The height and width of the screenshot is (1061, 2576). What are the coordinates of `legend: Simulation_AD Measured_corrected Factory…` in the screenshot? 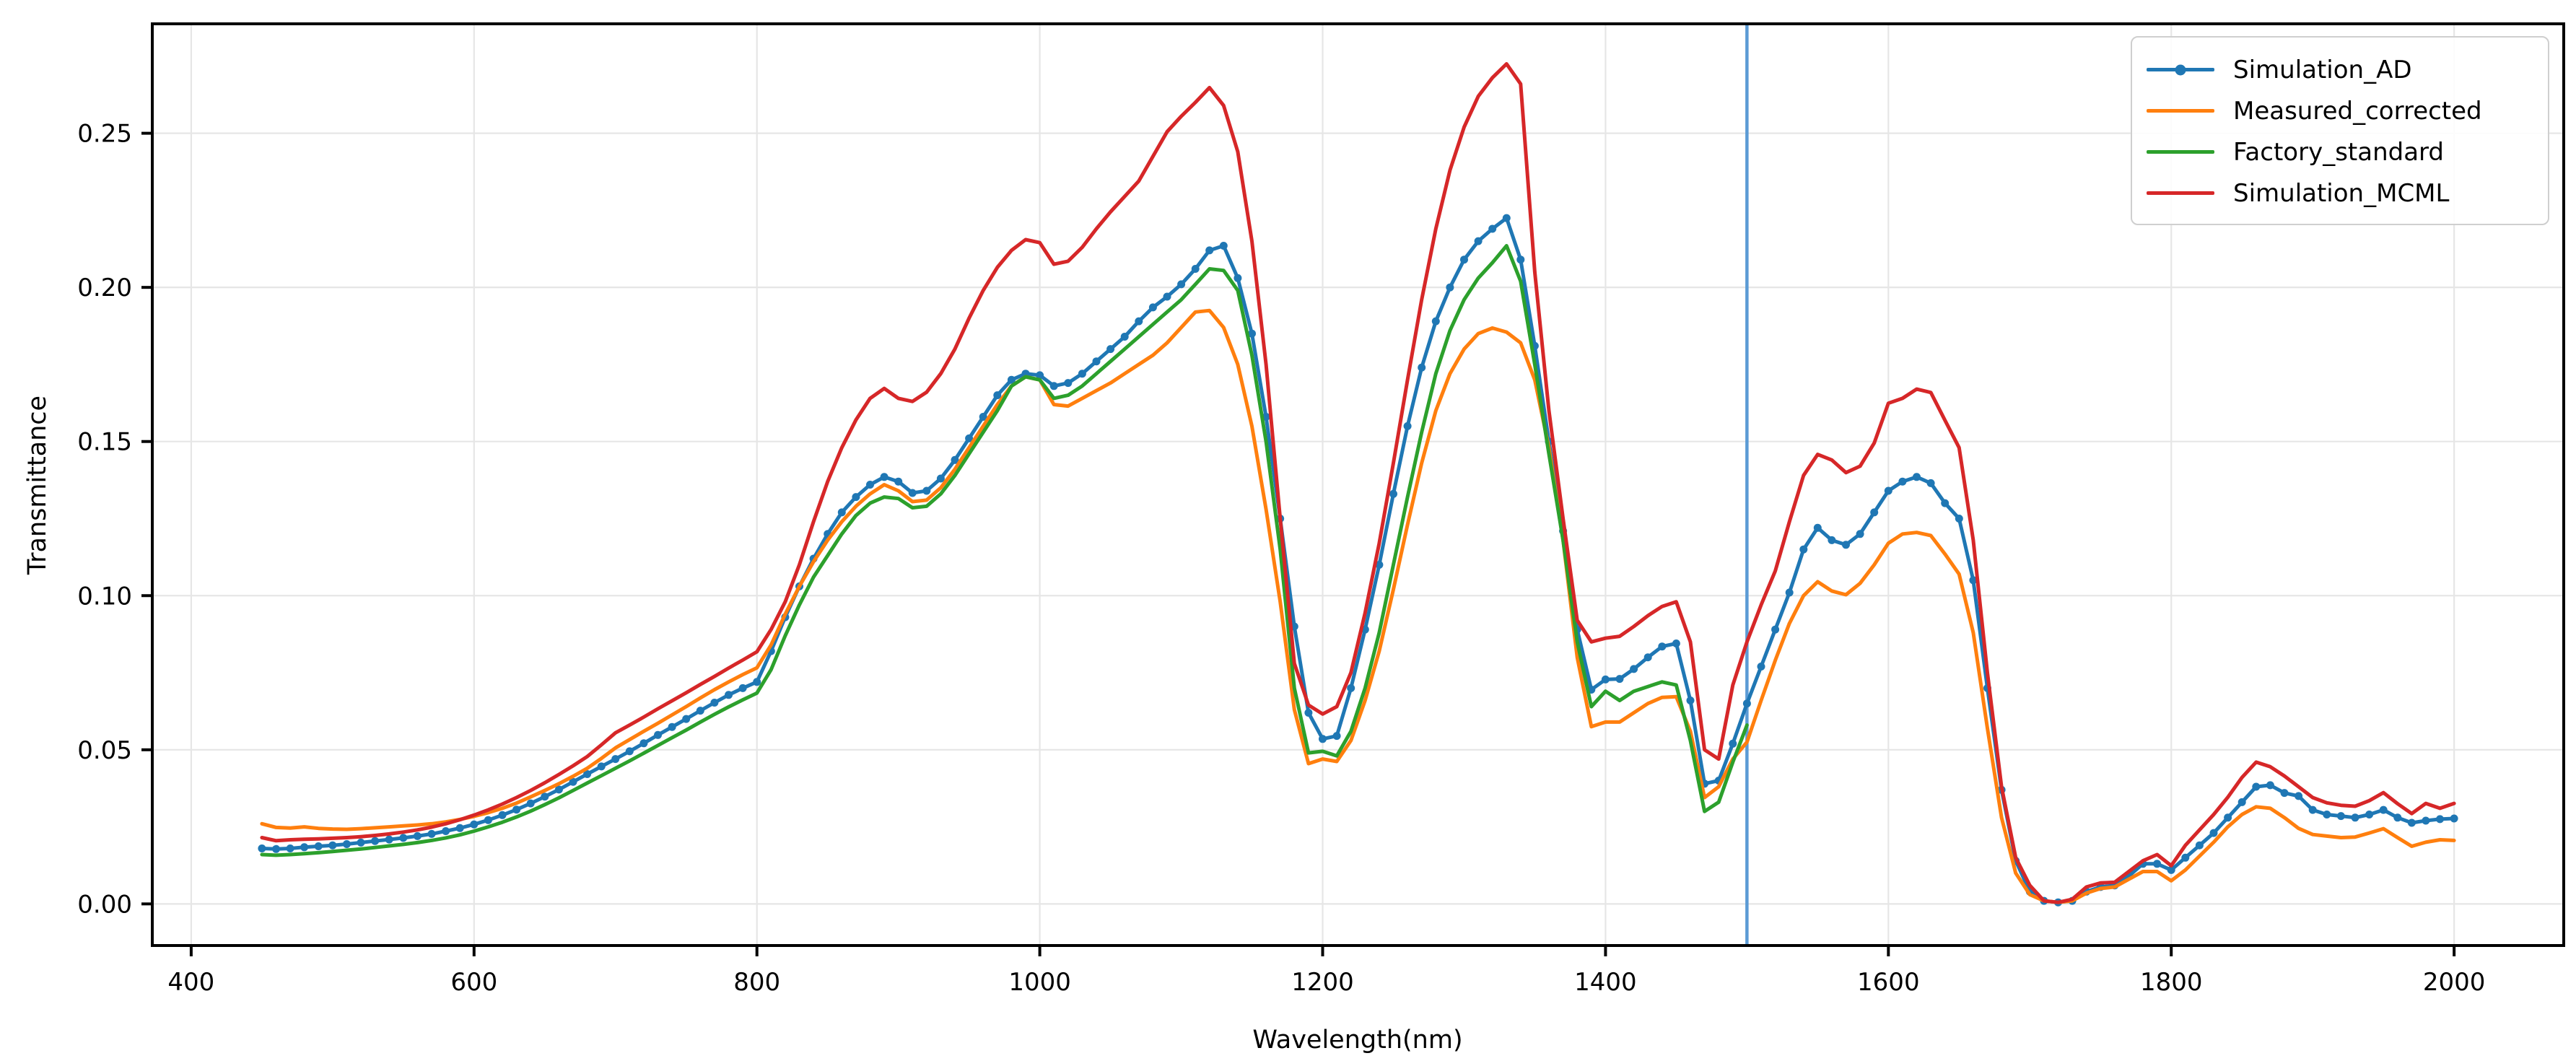 It's located at (2340, 130).